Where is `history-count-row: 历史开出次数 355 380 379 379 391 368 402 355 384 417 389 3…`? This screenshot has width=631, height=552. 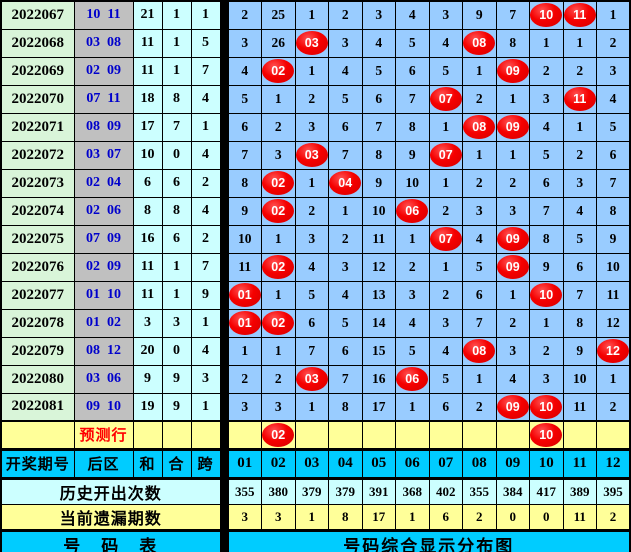
history-count-row: 历史开出次数 355 380 379 379 391 368 402 355 384 417 389 3… is located at coordinates (315, 491).